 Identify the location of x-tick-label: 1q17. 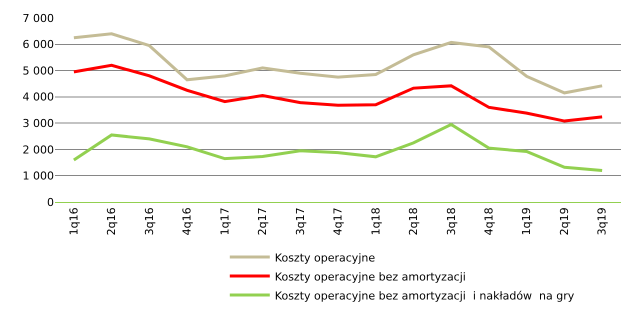
(225, 221).